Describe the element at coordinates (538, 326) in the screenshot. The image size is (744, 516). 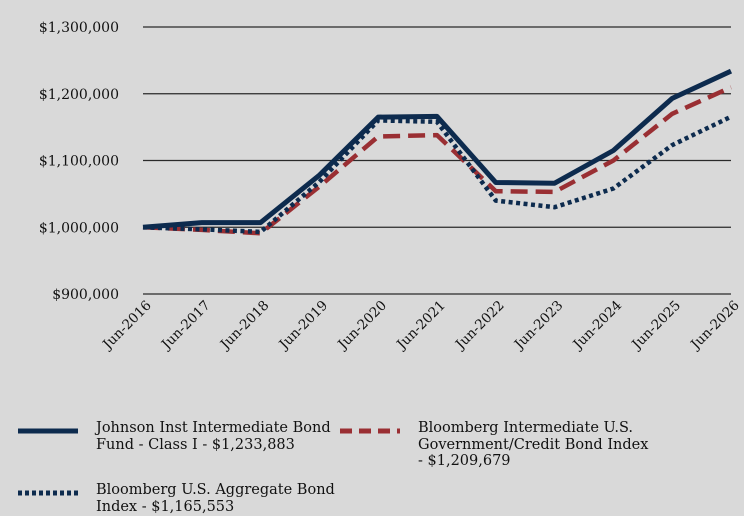
I see `x-tick-label: Jun-2023` at that location.